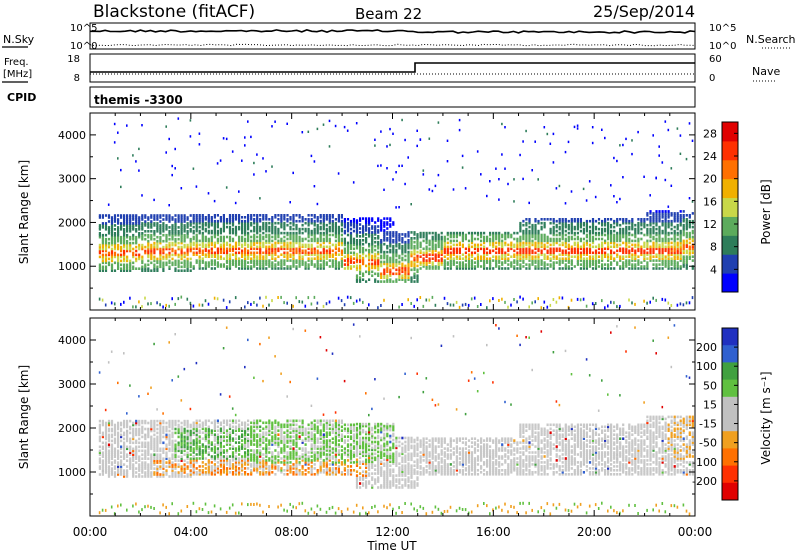 This screenshot has width=800, height=554. Describe the element at coordinates (730, 150) in the screenshot. I see `power-colorbar-swatch` at that location.